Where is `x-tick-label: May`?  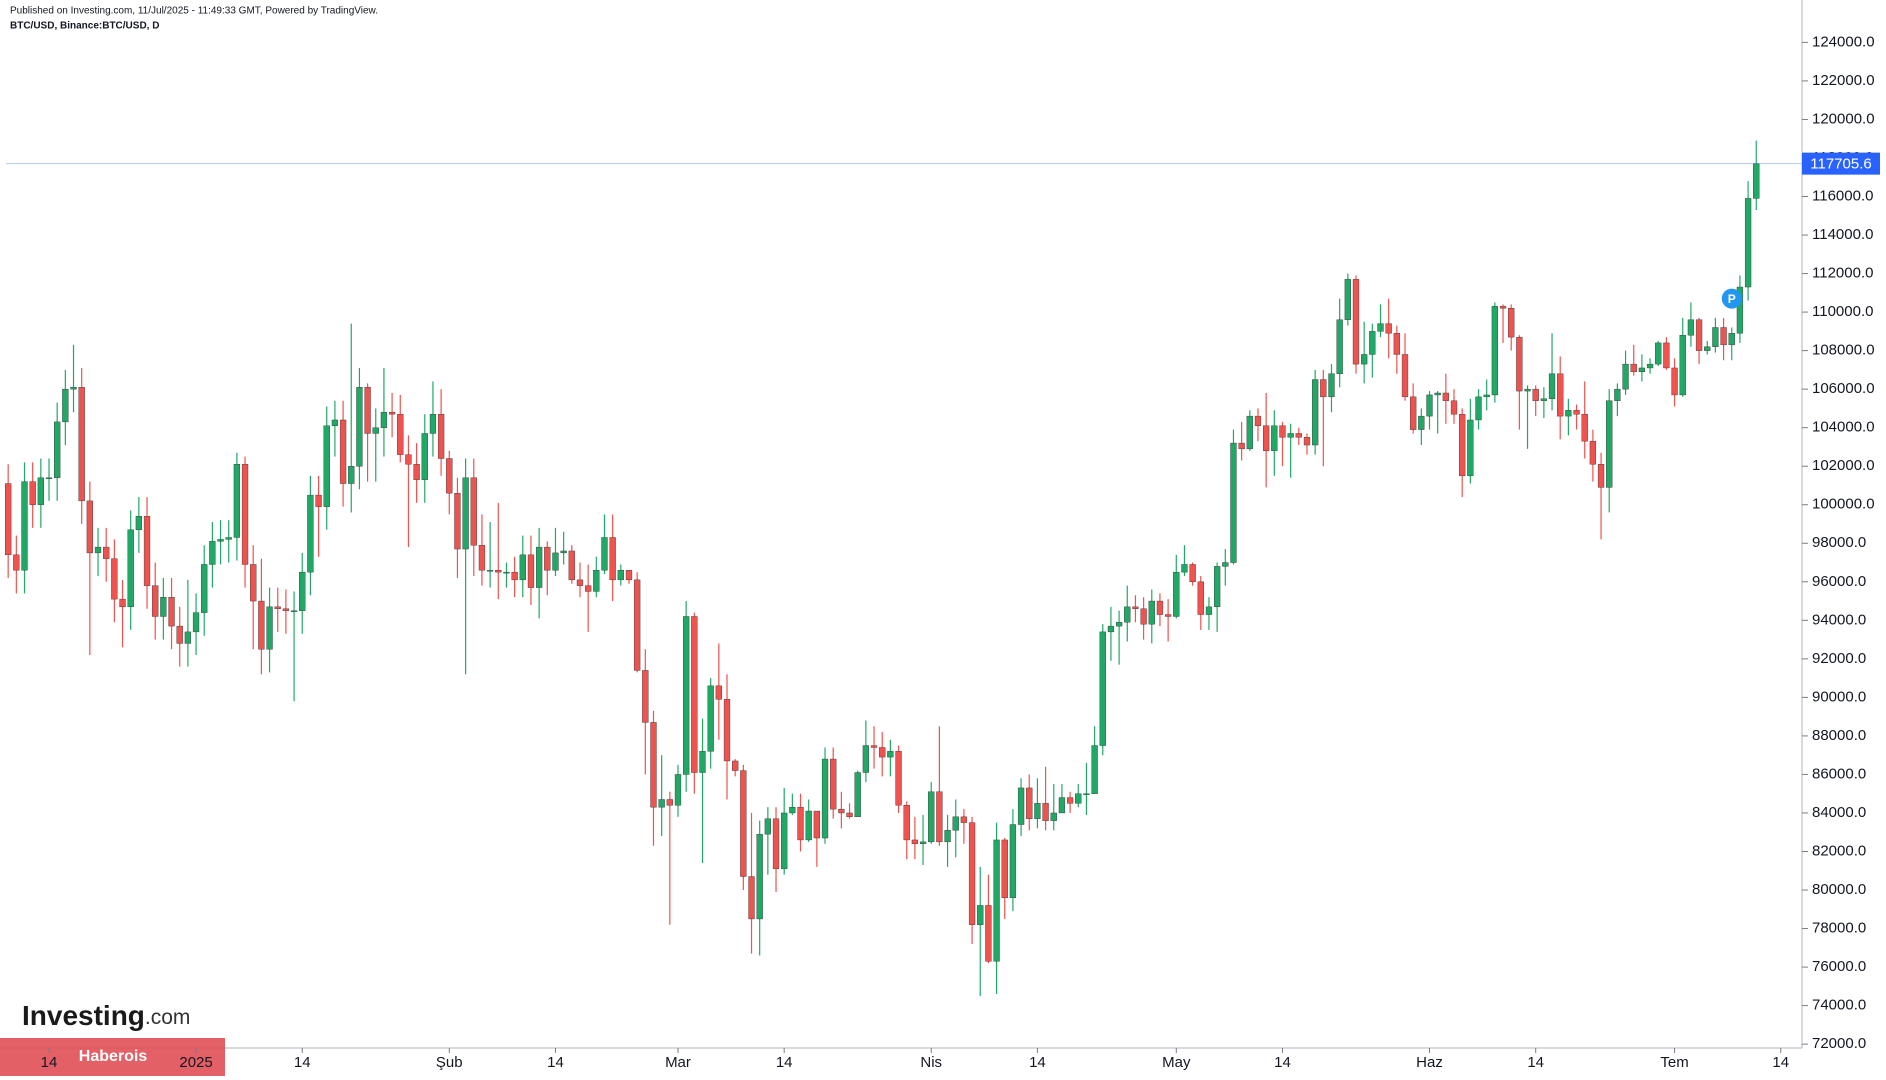 x-tick-label: May is located at coordinates (1176, 1062).